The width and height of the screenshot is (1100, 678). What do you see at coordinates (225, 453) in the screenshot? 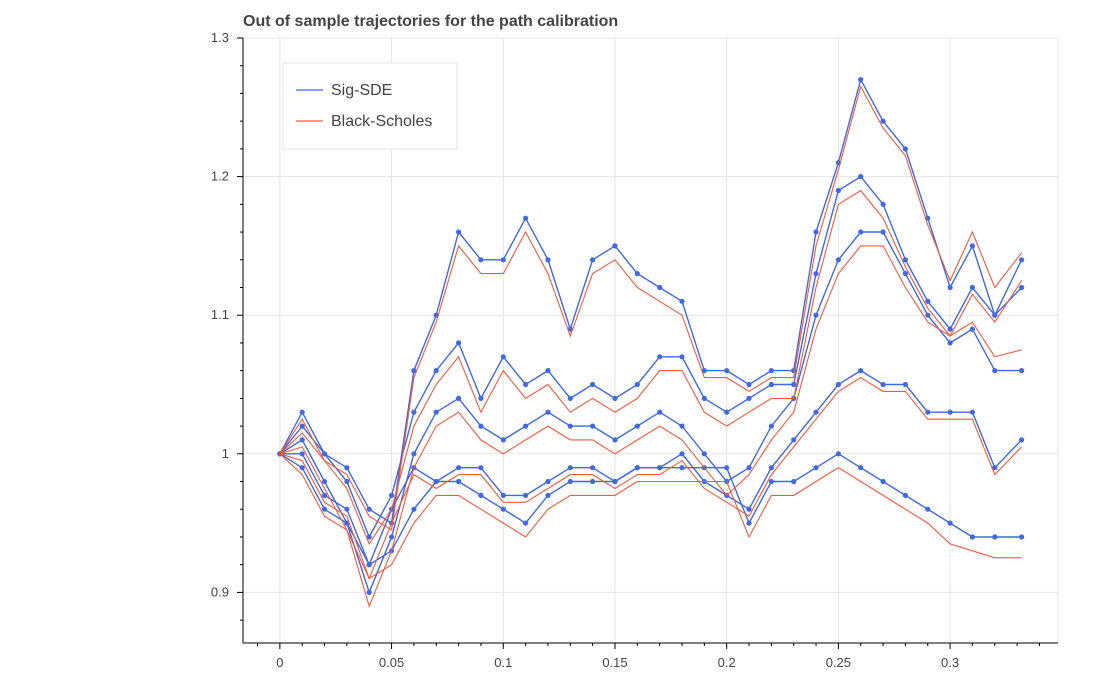
I see `y-tick-label: 1` at bounding box center [225, 453].